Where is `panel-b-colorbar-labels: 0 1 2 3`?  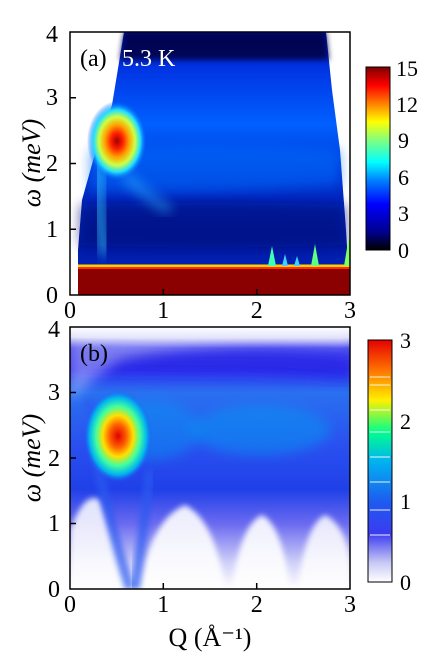
panel-b-colorbar-labels: 0 1 2 3 is located at coordinates (405, 461).